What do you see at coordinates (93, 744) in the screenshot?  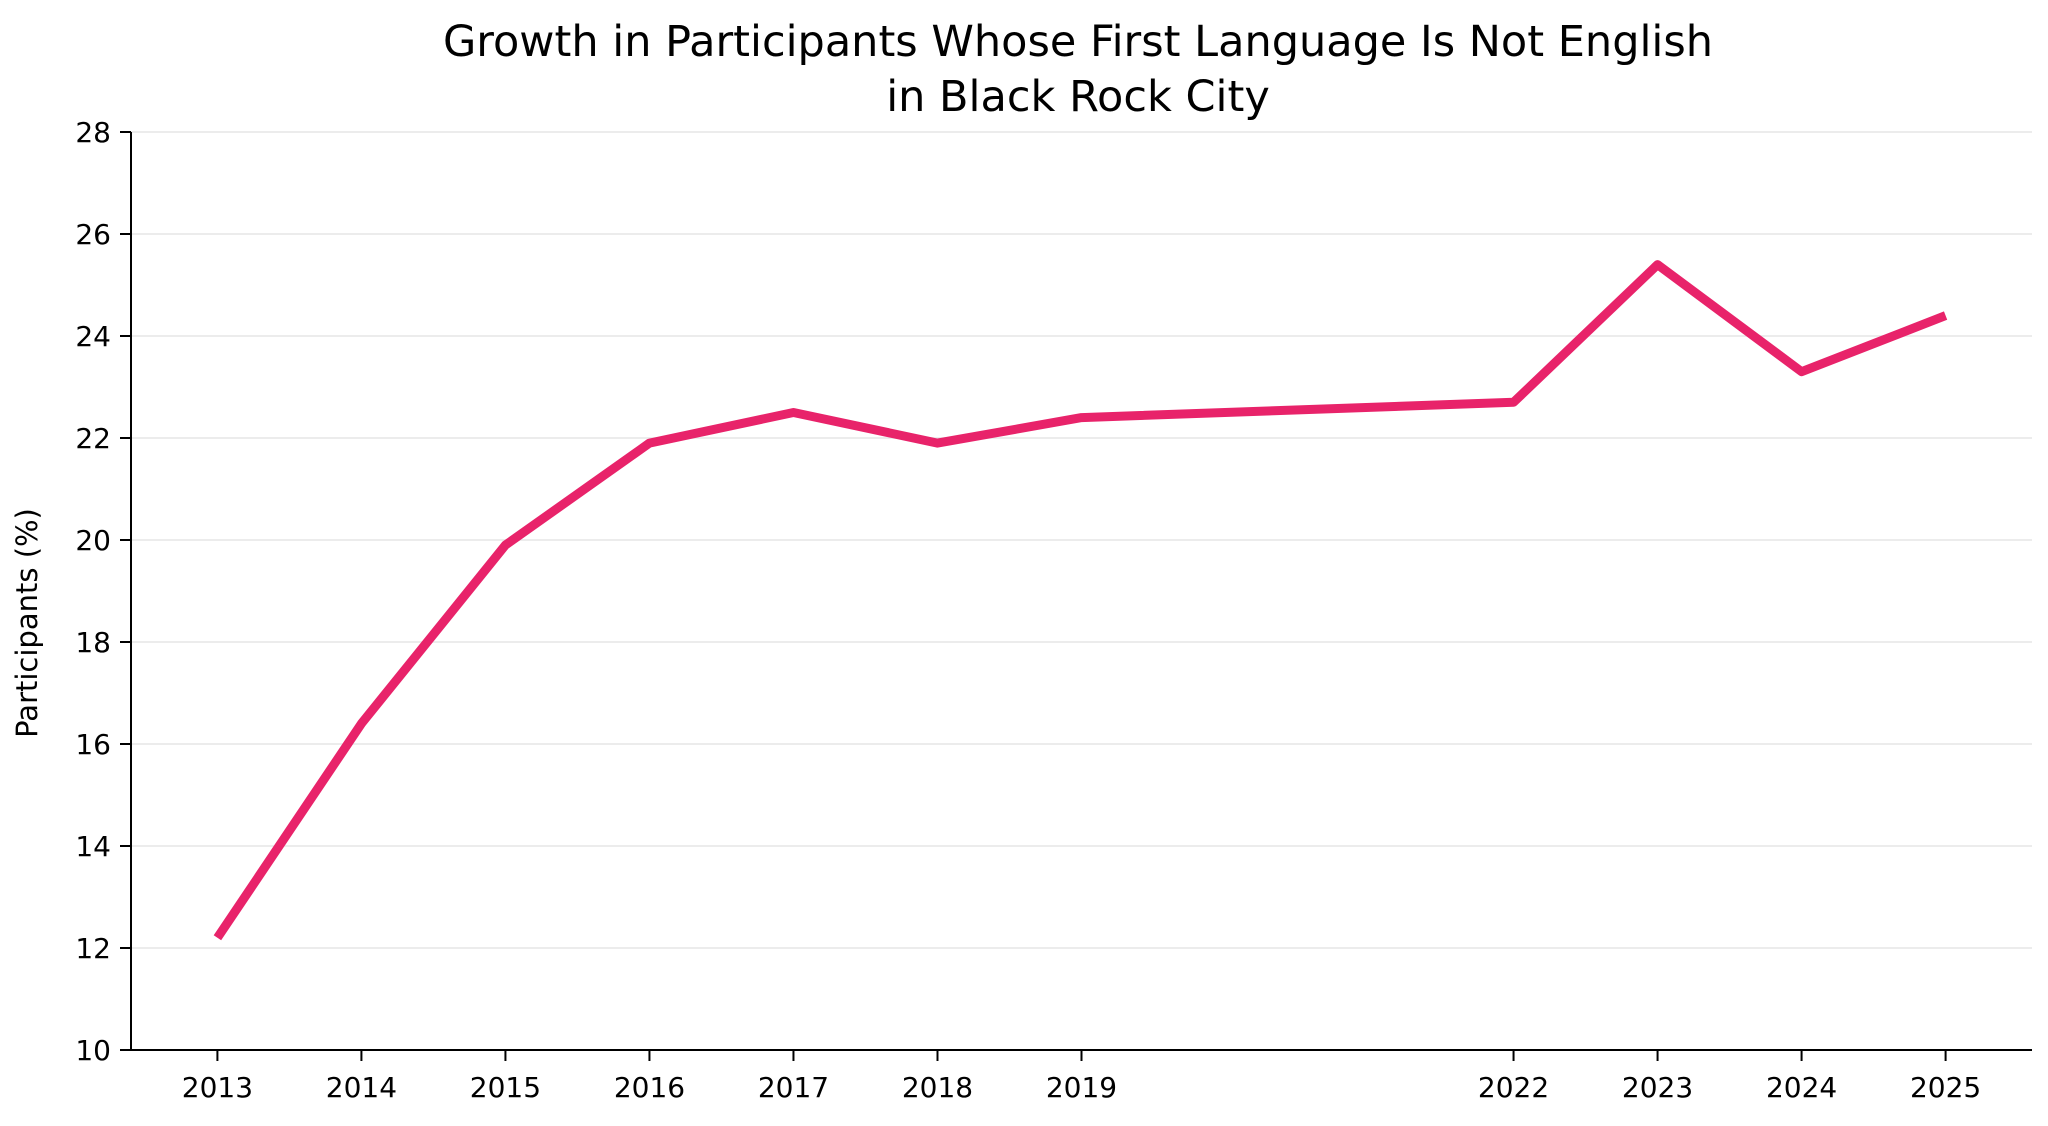 I see `y-tick-label-16: 16` at bounding box center [93, 744].